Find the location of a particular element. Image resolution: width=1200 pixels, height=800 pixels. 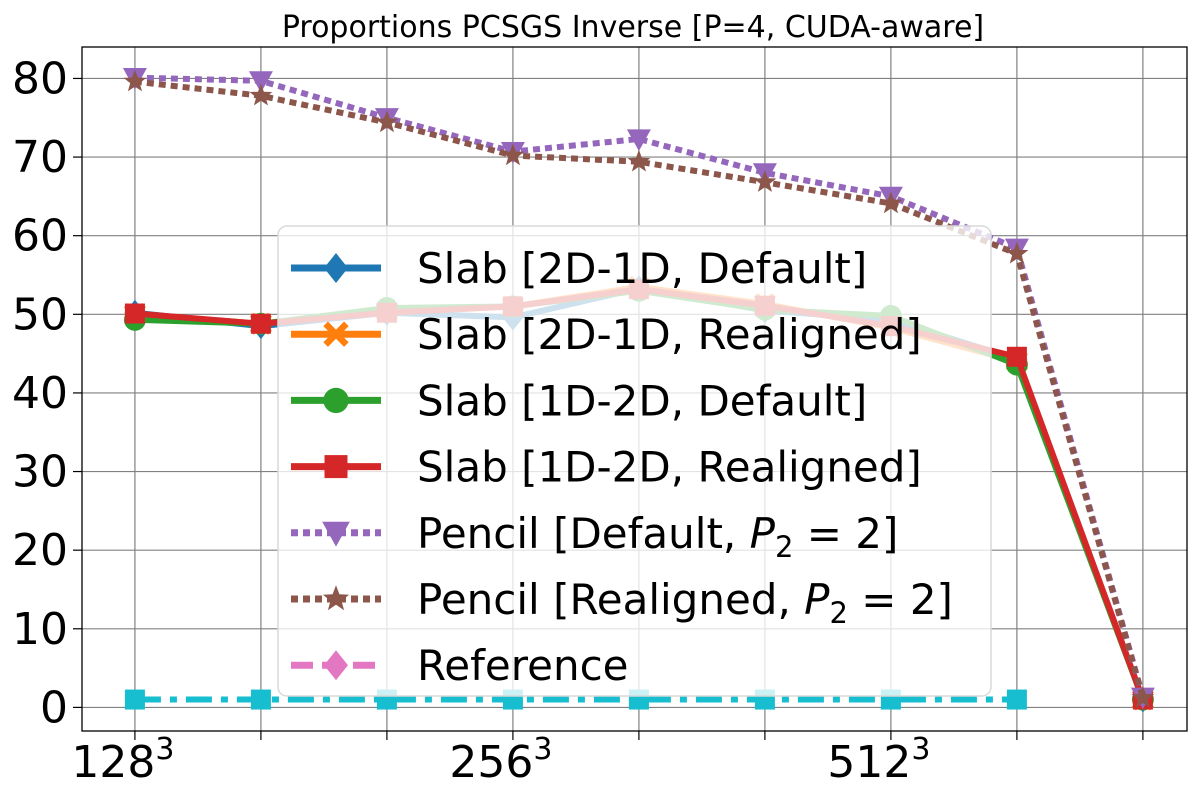

legend-label: Pencil [Realigned, P2 = 2] is located at coordinates (685, 602).